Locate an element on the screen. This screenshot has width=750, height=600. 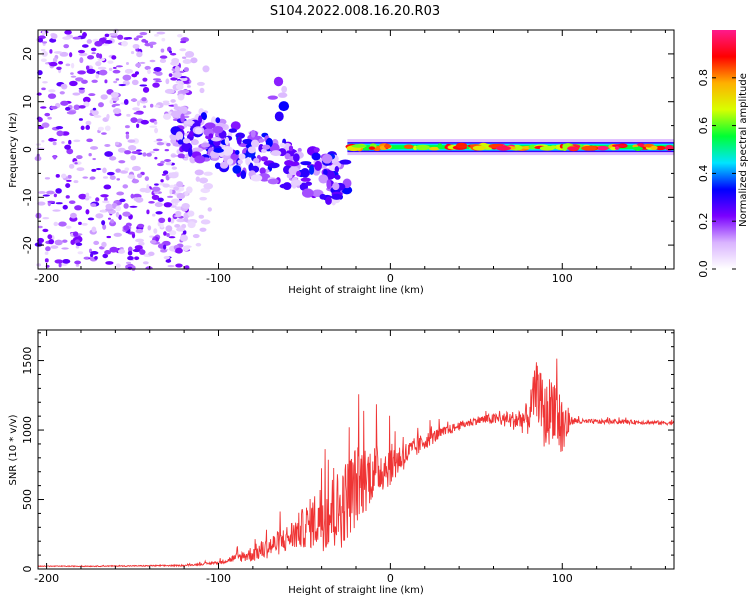
x-tick-label: -200 is located at coordinates (46, 278).